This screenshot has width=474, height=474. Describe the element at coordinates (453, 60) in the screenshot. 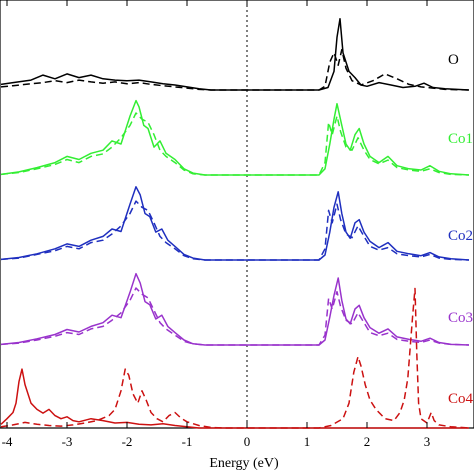

I see `series-label-o: O` at that location.